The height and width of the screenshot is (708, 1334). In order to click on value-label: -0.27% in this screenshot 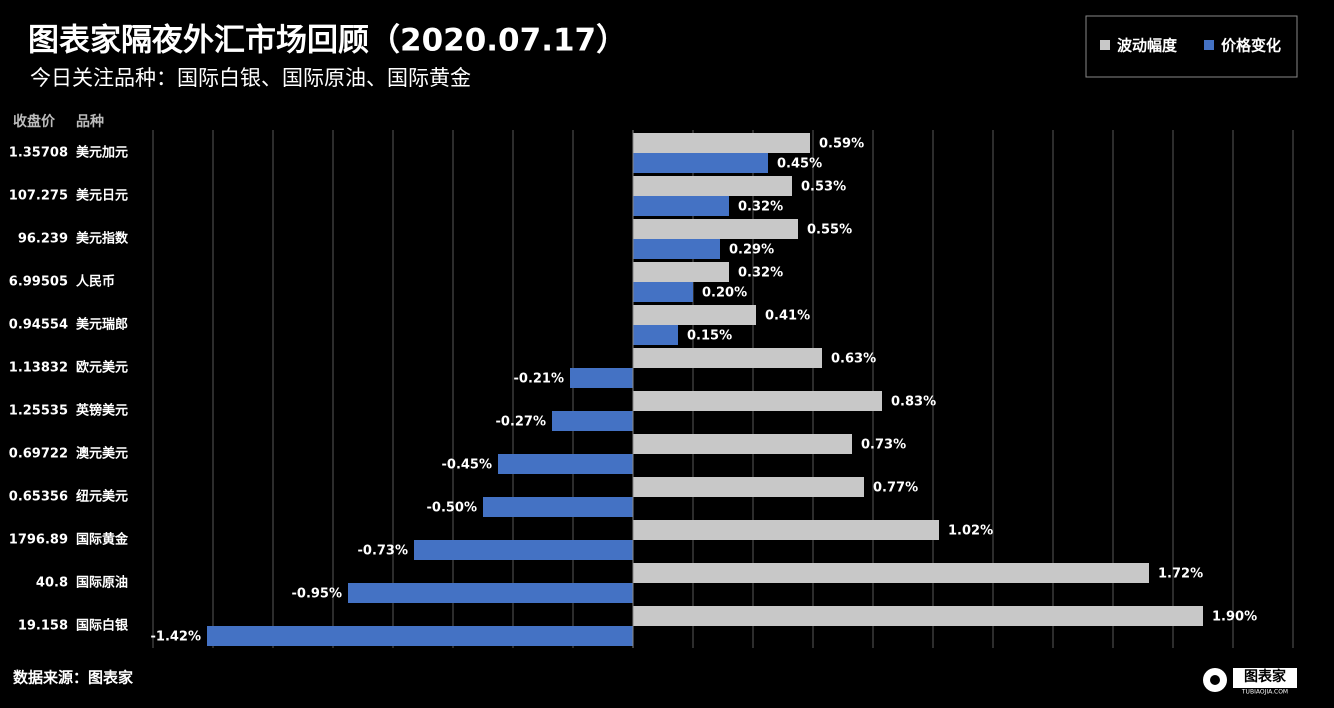, I will do `click(521, 422)`.